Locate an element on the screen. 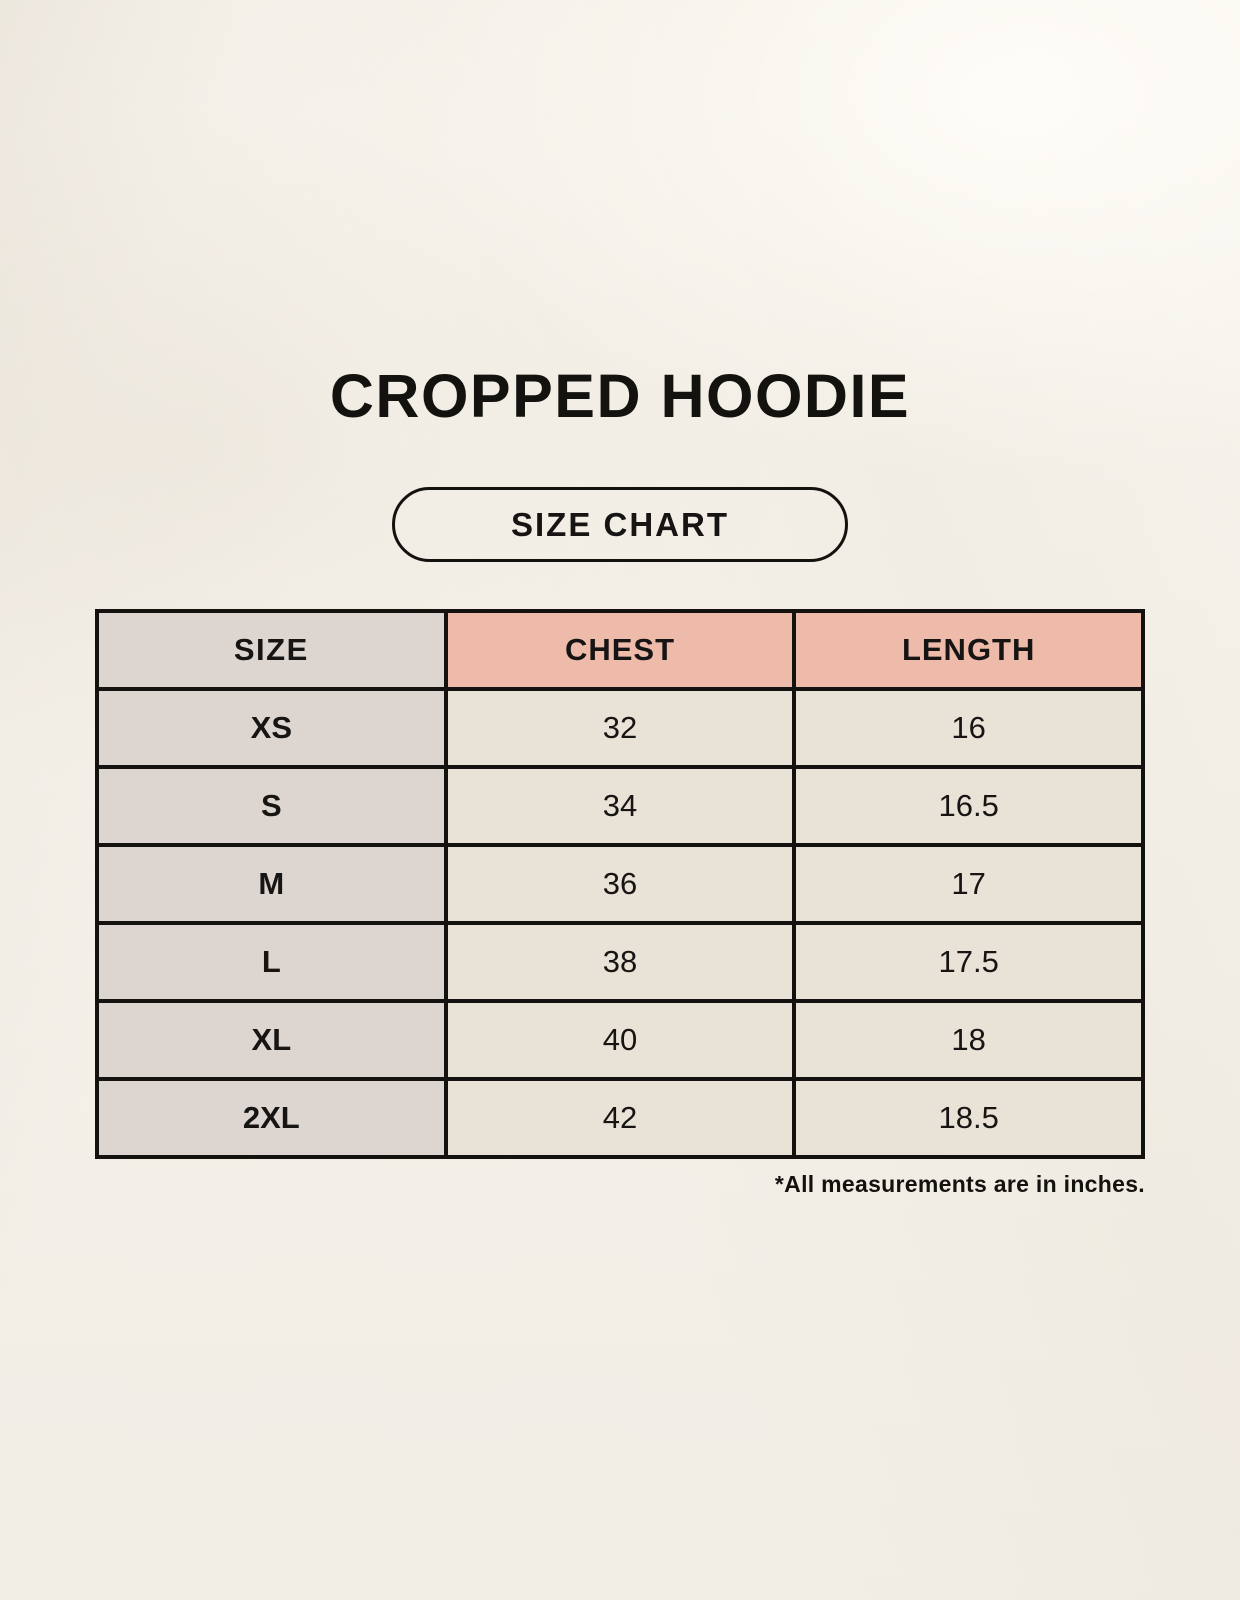 This screenshot has width=1240, height=1600. size-chart-badge-label: SIZE CHART is located at coordinates (620, 524).